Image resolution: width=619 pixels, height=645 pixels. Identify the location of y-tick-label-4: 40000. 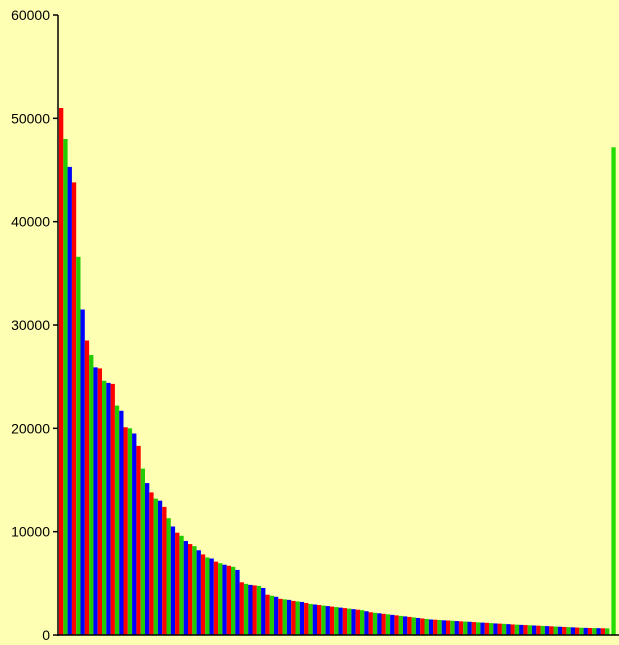
(30, 222).